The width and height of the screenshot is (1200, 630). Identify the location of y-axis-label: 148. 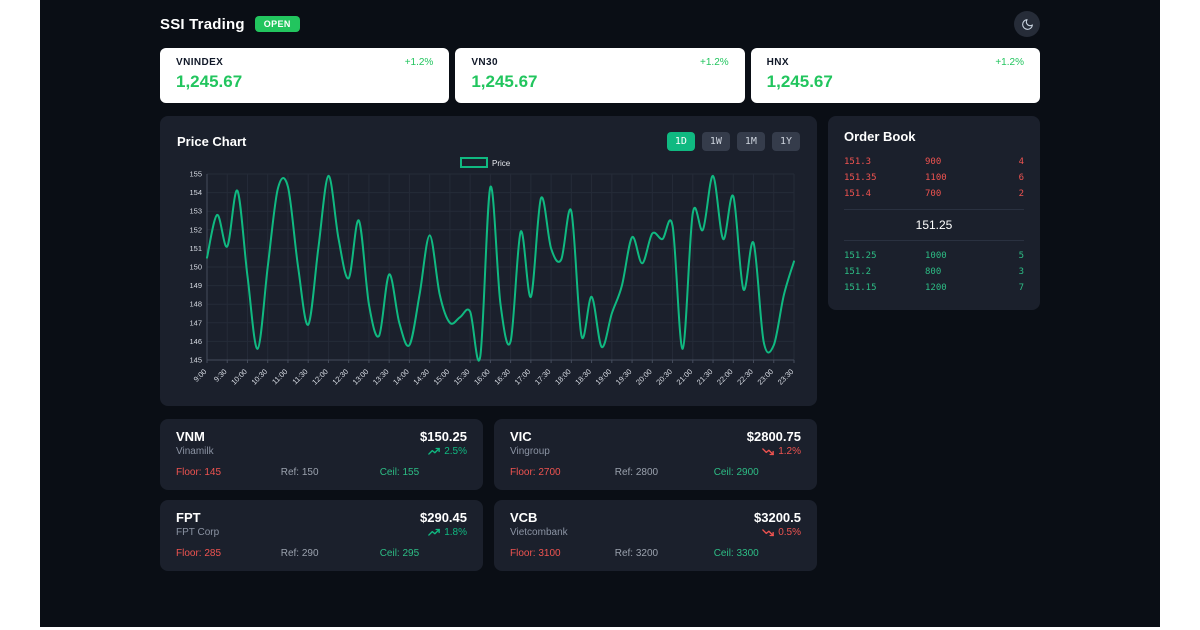
(195, 304).